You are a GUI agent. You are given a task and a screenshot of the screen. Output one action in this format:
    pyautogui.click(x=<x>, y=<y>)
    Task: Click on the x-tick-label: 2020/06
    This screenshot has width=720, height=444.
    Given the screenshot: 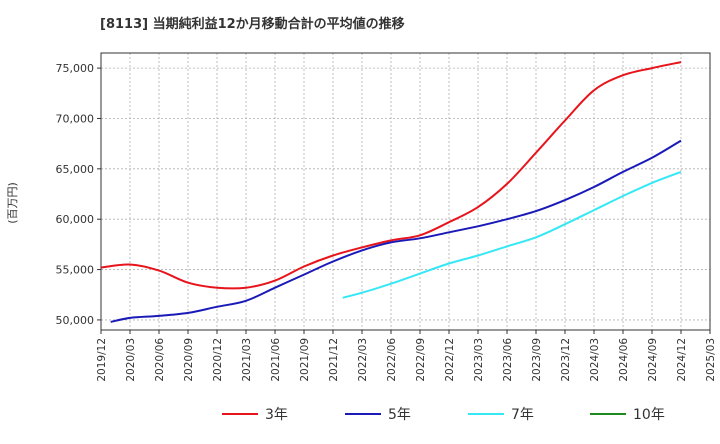 What is the action you would take?
    pyautogui.click(x=160, y=360)
    